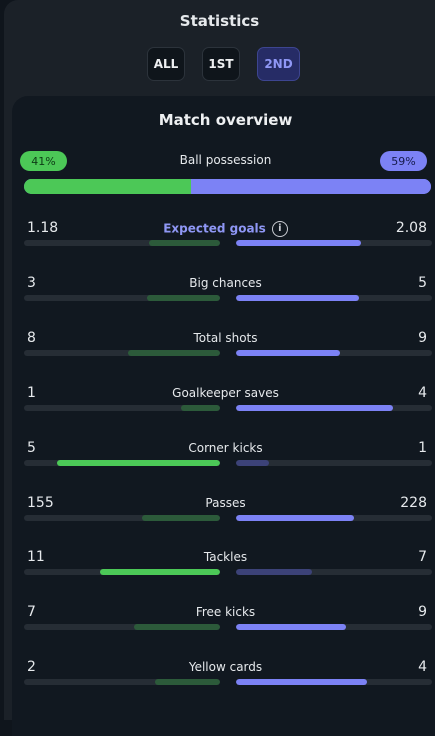 This screenshot has width=435, height=736. I want to click on stat-label: Passes, so click(223, 503).